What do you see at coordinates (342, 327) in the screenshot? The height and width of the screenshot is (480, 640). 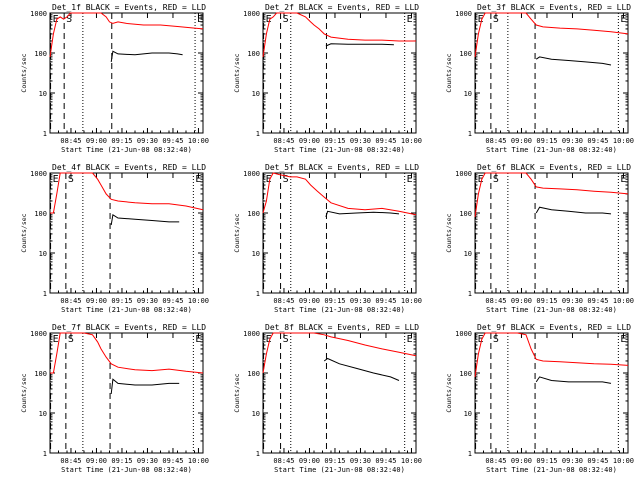 I see `chart-title: Det_8f BLACK = Events, RED = LLD` at bounding box center [342, 327].